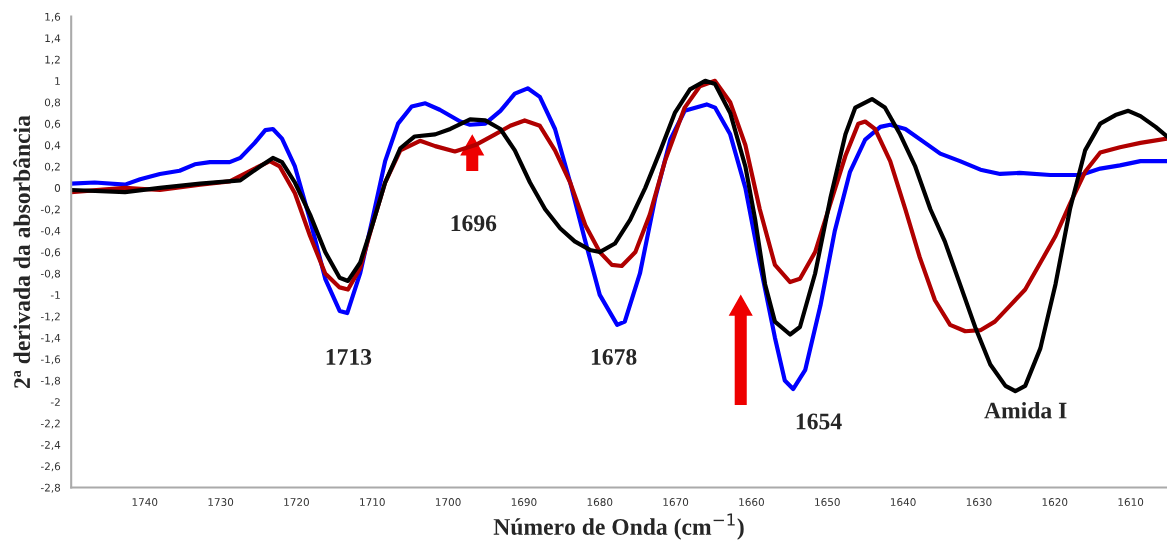 This screenshot has width=1167, height=554. What do you see at coordinates (751, 502) in the screenshot?
I see `x-tick-label: 1660` at bounding box center [751, 502].